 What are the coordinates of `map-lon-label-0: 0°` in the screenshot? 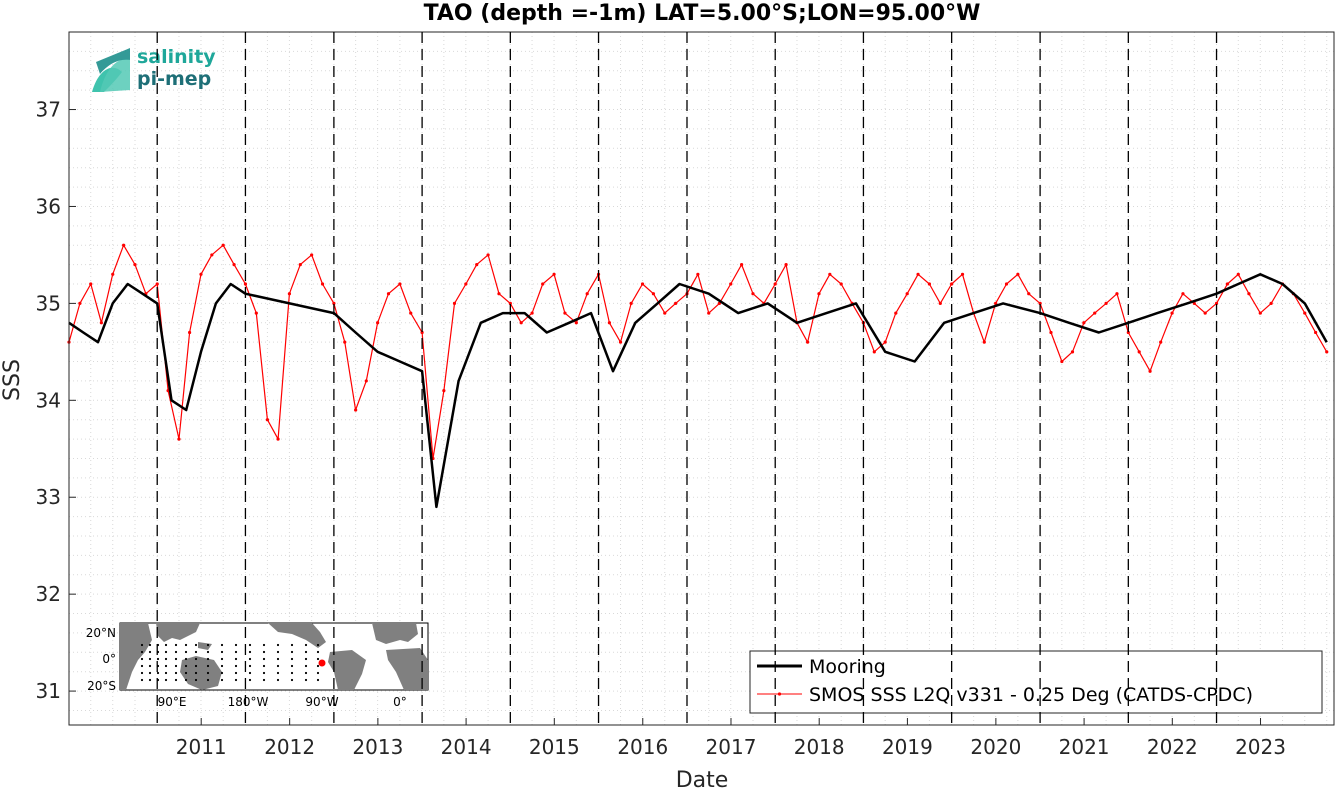 It's located at (400, 702).